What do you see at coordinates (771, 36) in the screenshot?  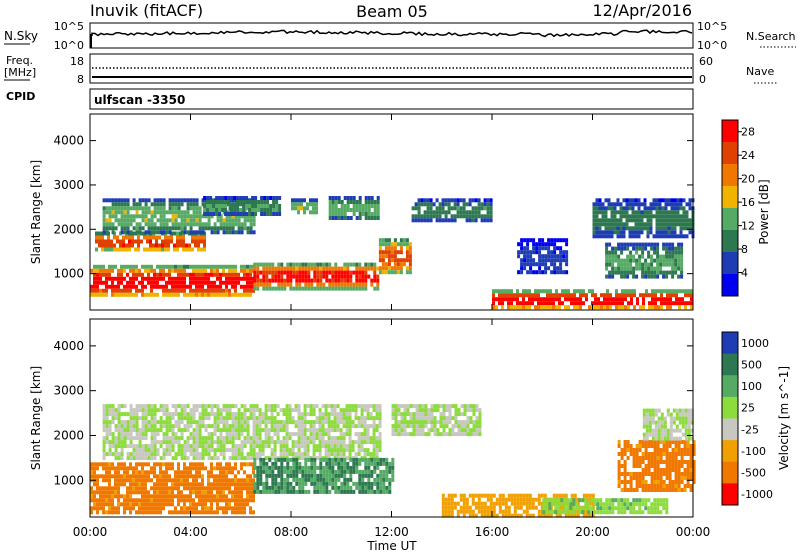 I see `nsearch-label: N.Search` at bounding box center [771, 36].